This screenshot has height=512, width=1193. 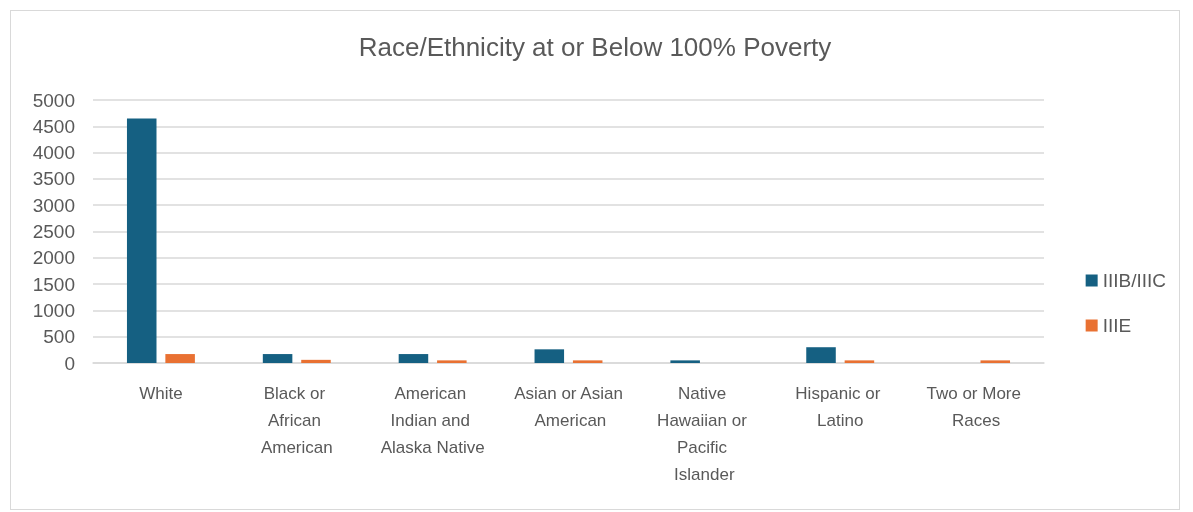 I want to click on x-tick-label: Asian or Asian American, so click(x=568, y=407).